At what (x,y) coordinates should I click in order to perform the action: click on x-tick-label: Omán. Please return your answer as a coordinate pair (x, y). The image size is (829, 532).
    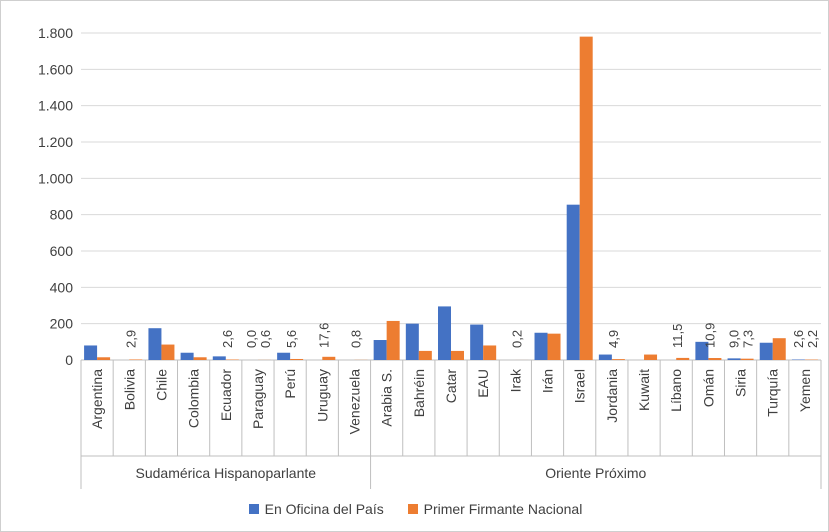
    Looking at the image, I should click on (708, 388).